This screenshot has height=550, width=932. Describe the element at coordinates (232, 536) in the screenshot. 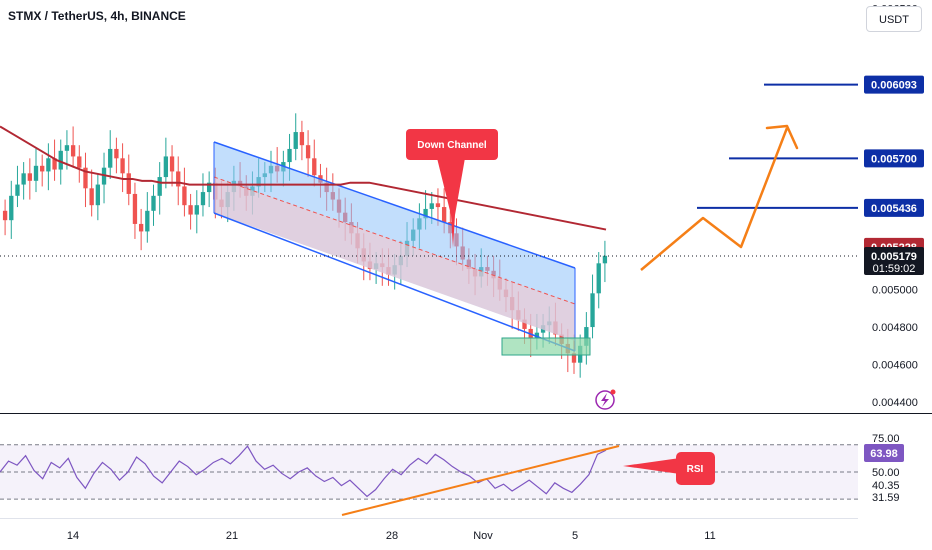

I see `time-tick-label: 21` at that location.